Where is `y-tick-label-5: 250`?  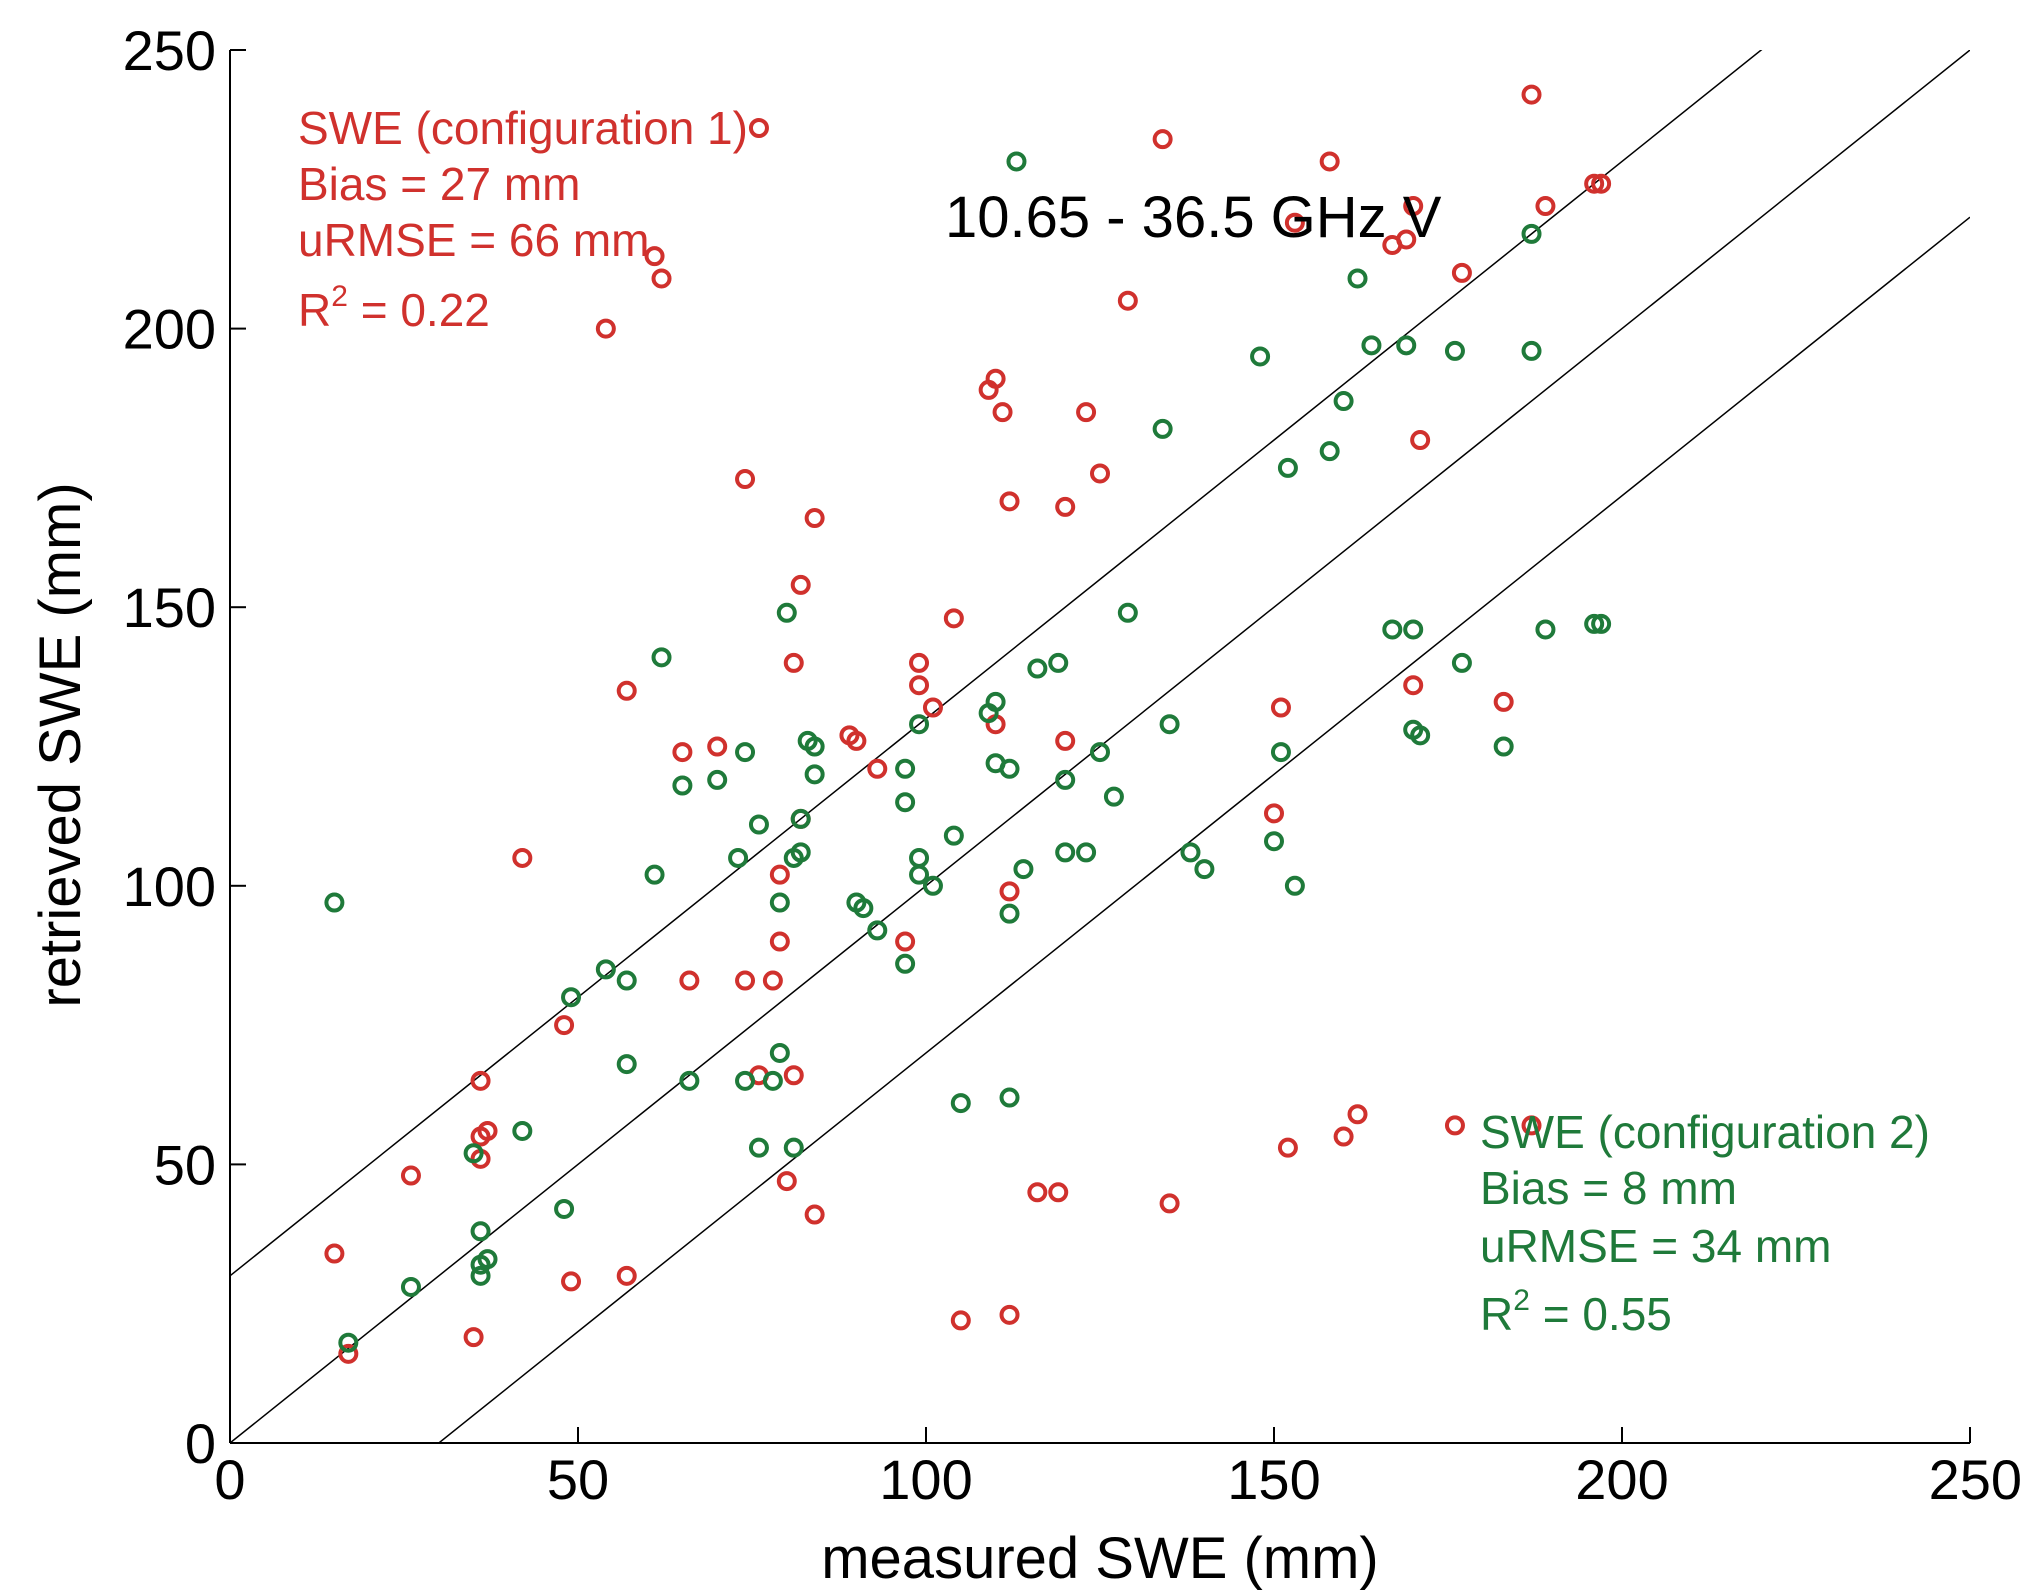 y-tick-label-5: 250 is located at coordinates (169, 50).